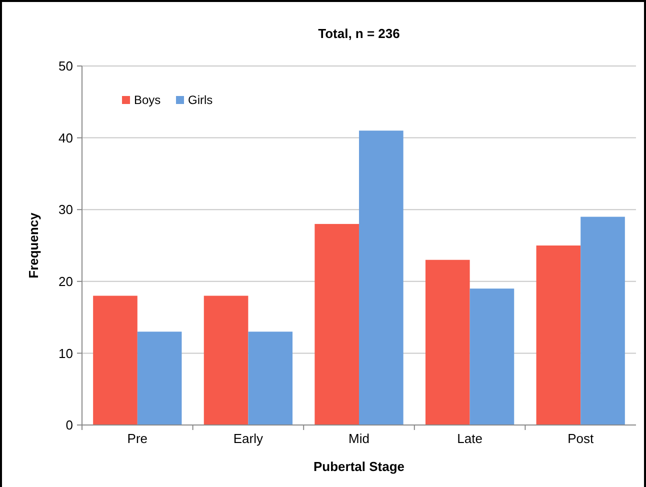 This screenshot has height=487, width=646. Describe the element at coordinates (69, 425) in the screenshot. I see `y-tick-label: 0` at that location.